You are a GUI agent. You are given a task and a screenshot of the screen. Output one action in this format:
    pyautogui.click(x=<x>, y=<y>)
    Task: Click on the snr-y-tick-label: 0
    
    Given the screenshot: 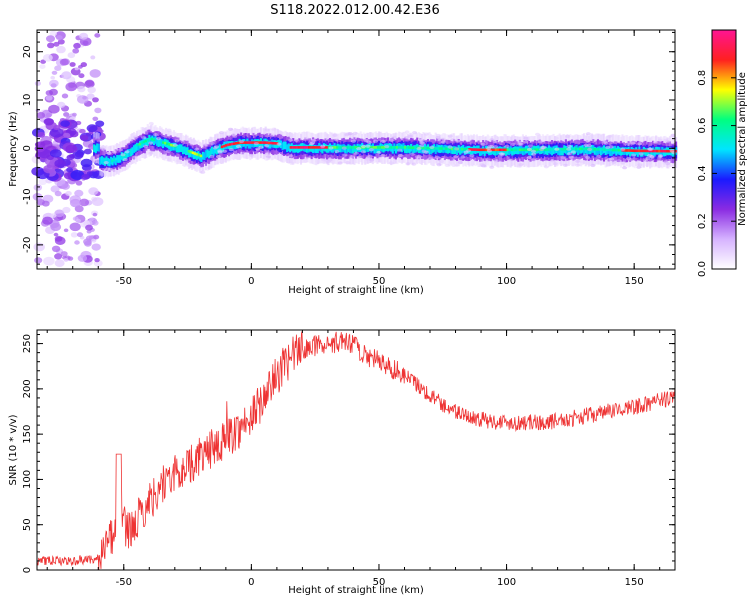 What is the action you would take?
    pyautogui.click(x=27, y=570)
    